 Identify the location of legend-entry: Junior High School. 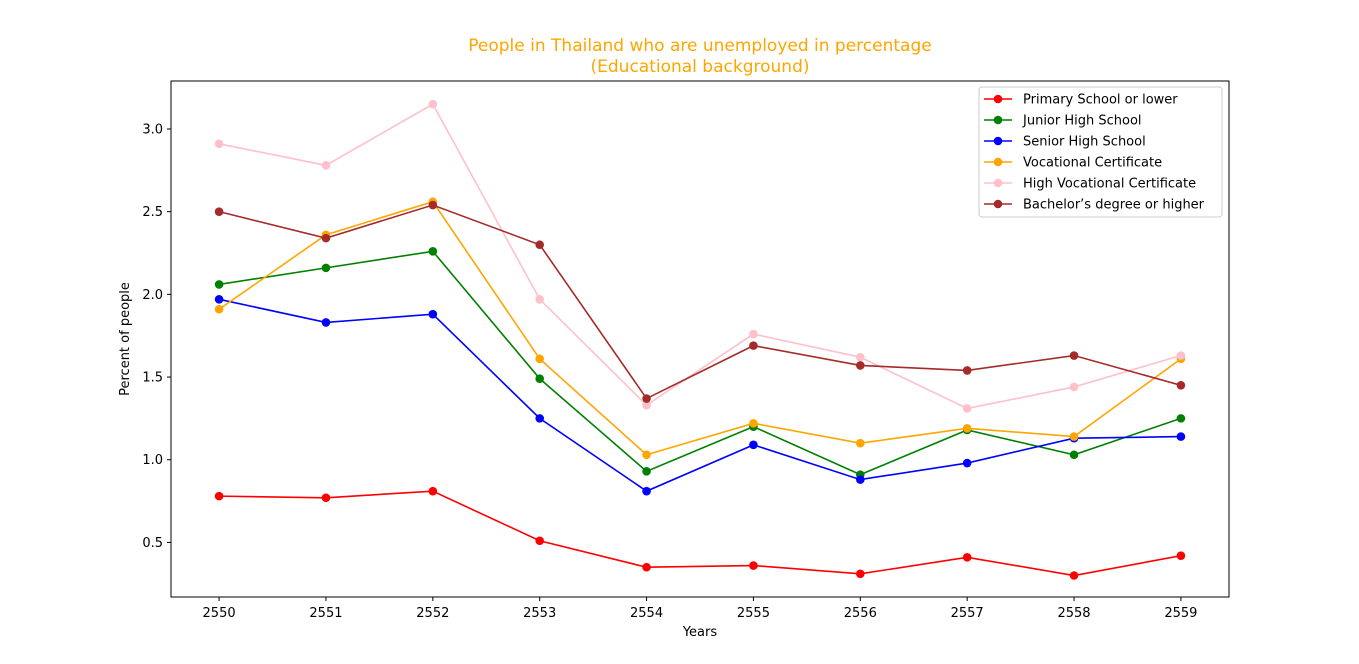
(1063, 121).